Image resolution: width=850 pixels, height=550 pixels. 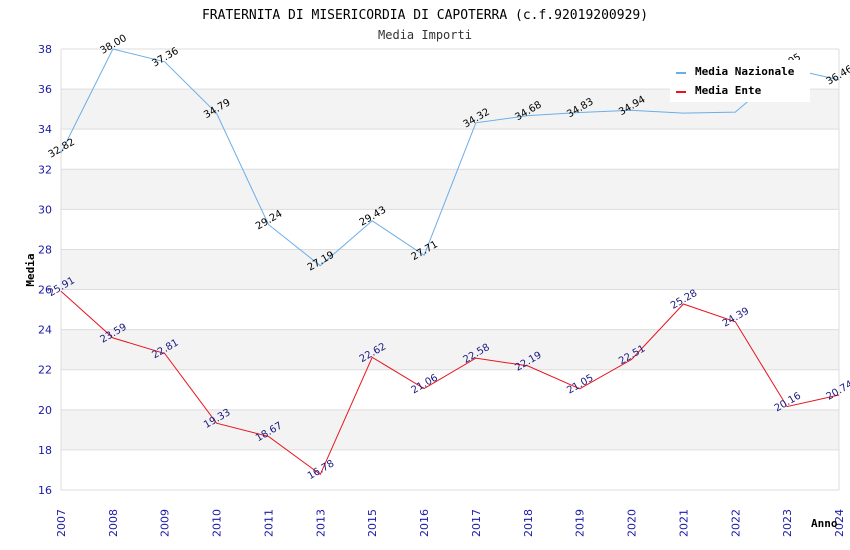 What do you see at coordinates (45, 490) in the screenshot?
I see `y-tick-label: 16` at bounding box center [45, 490].